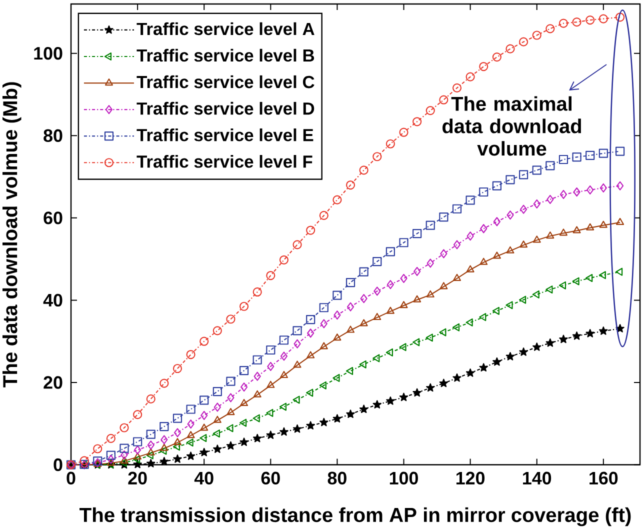 Image resolution: width=642 pixels, height=532 pixels. I want to click on x-tick-label: 60, so click(270, 478).